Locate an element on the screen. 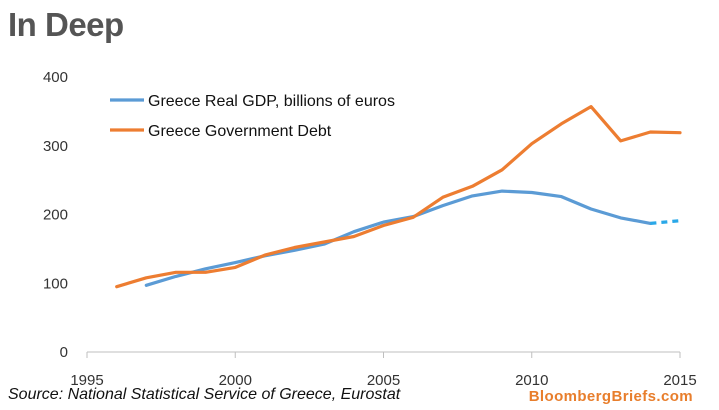 The image size is (719, 410). y-tick-label: 300 is located at coordinates (55, 146).